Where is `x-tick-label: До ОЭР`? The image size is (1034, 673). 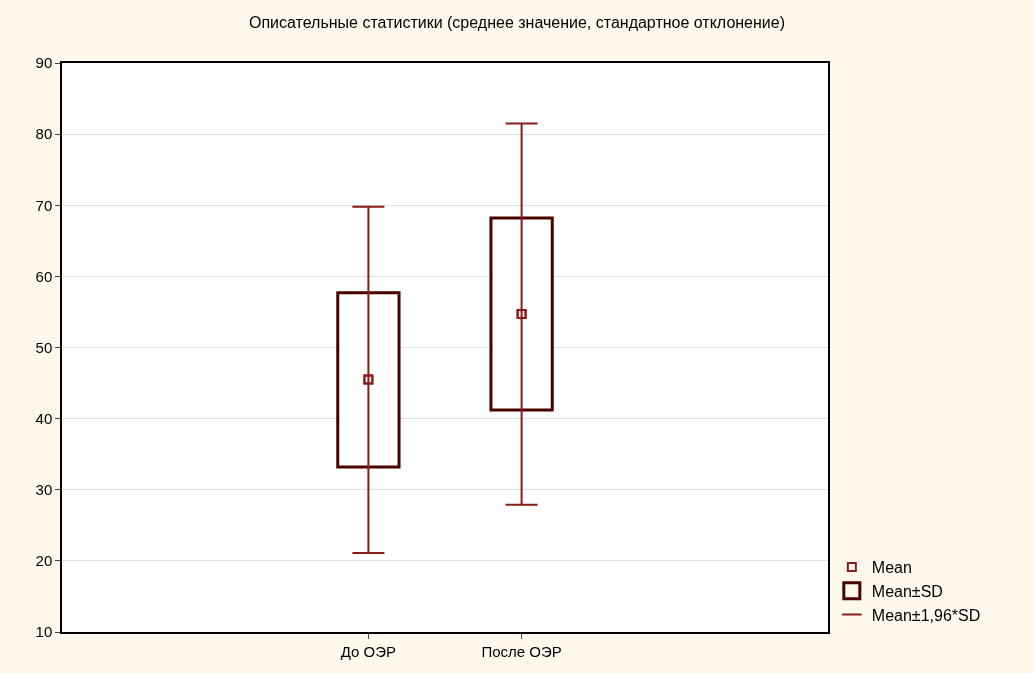 x-tick-label: До ОЭР is located at coordinates (368, 651).